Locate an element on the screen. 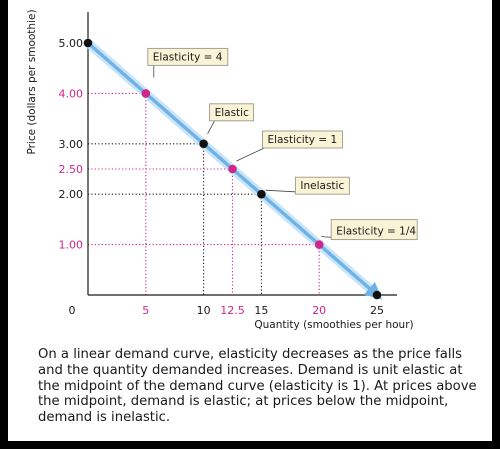  y-tick-label-0: 5.00 is located at coordinates (71, 43).